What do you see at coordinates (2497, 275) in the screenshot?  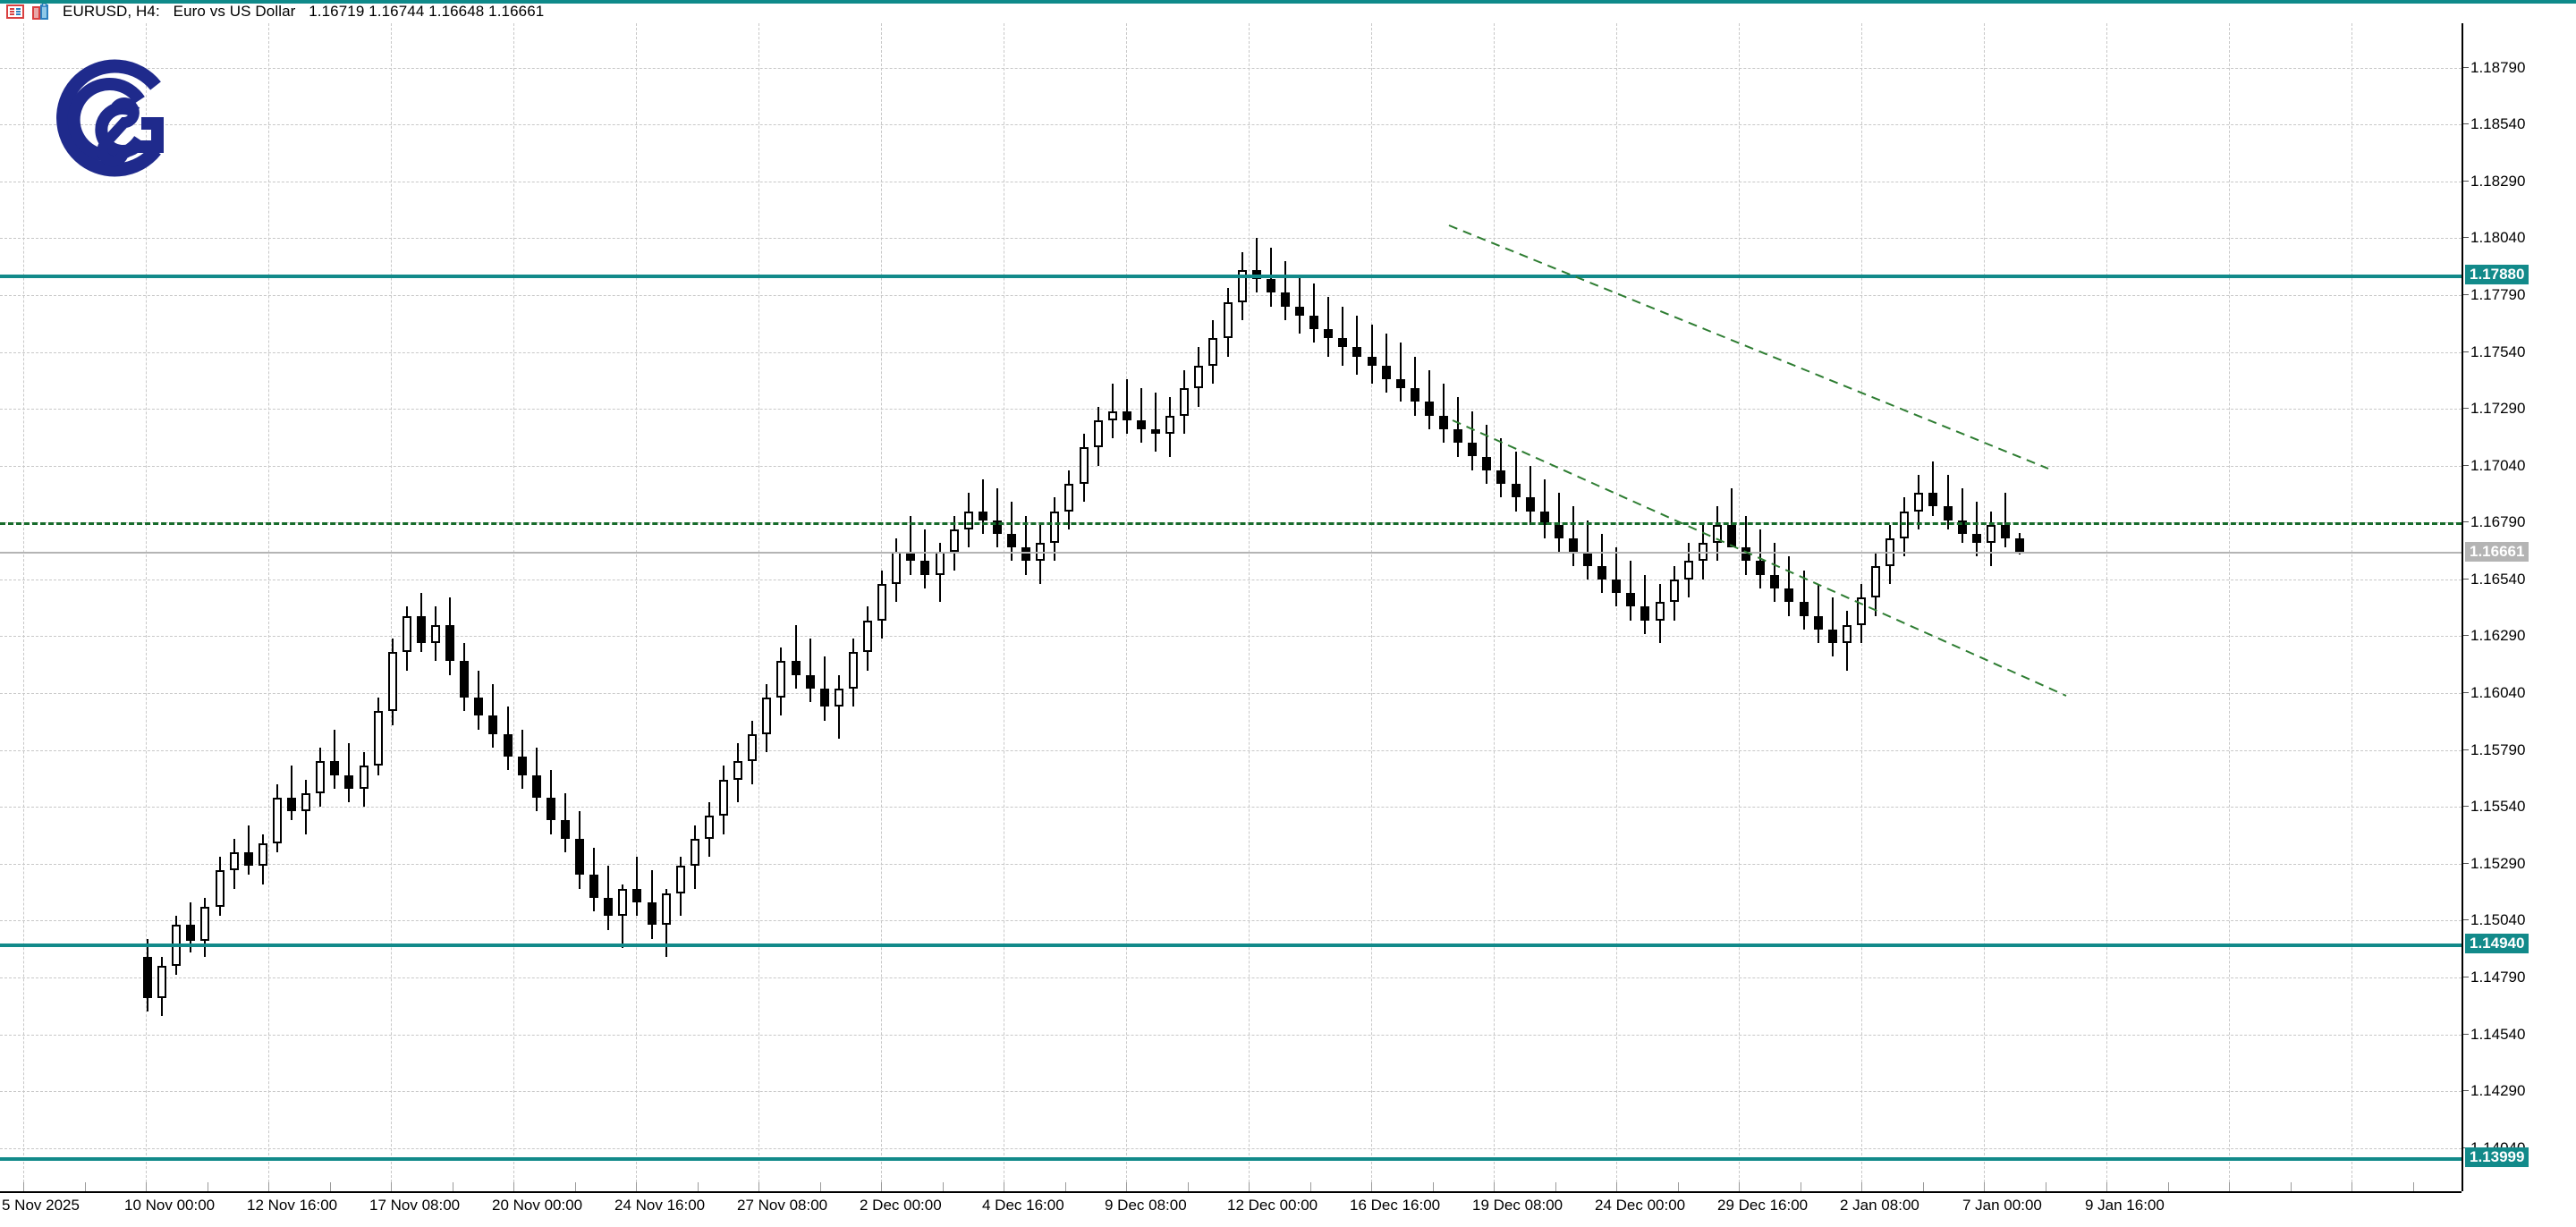 I see `price-badge-resistance-line: 1.17880` at bounding box center [2497, 275].